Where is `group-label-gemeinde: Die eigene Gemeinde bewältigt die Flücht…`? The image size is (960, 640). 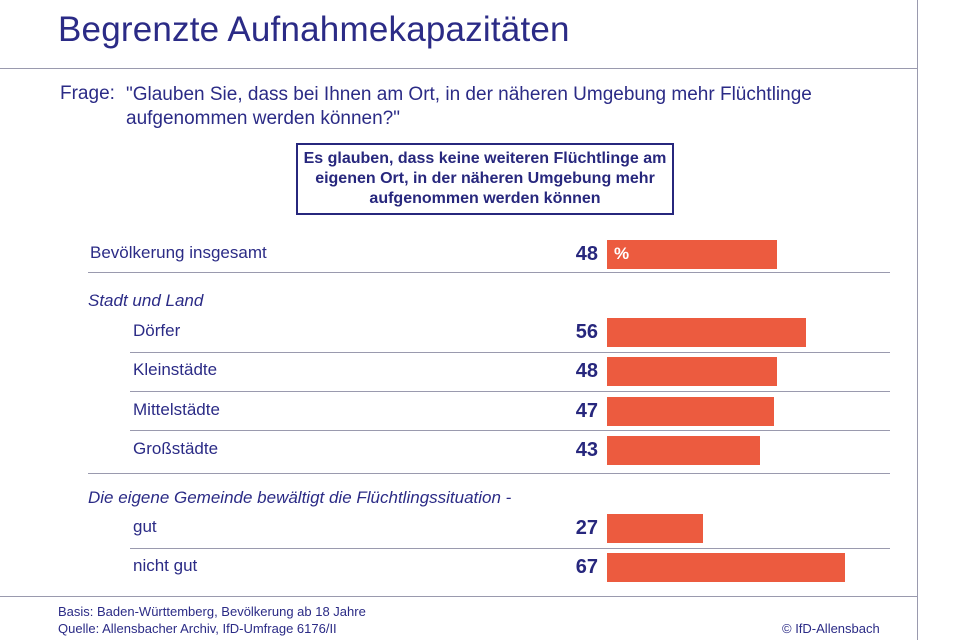
group-label-gemeinde: Die eigene Gemeinde bewältigt die Flücht… is located at coordinates (300, 497).